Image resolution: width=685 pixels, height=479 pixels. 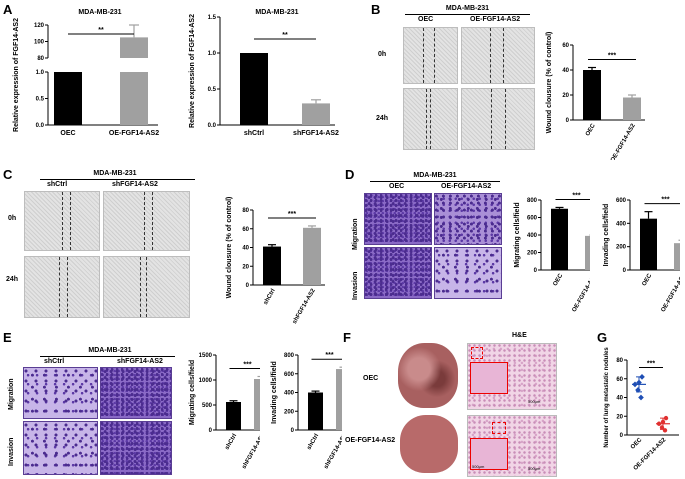 What do you see at coordinates (430, 55) in the screenshot?
I see `wound-image-b-oec-0h` at bounding box center [430, 55].